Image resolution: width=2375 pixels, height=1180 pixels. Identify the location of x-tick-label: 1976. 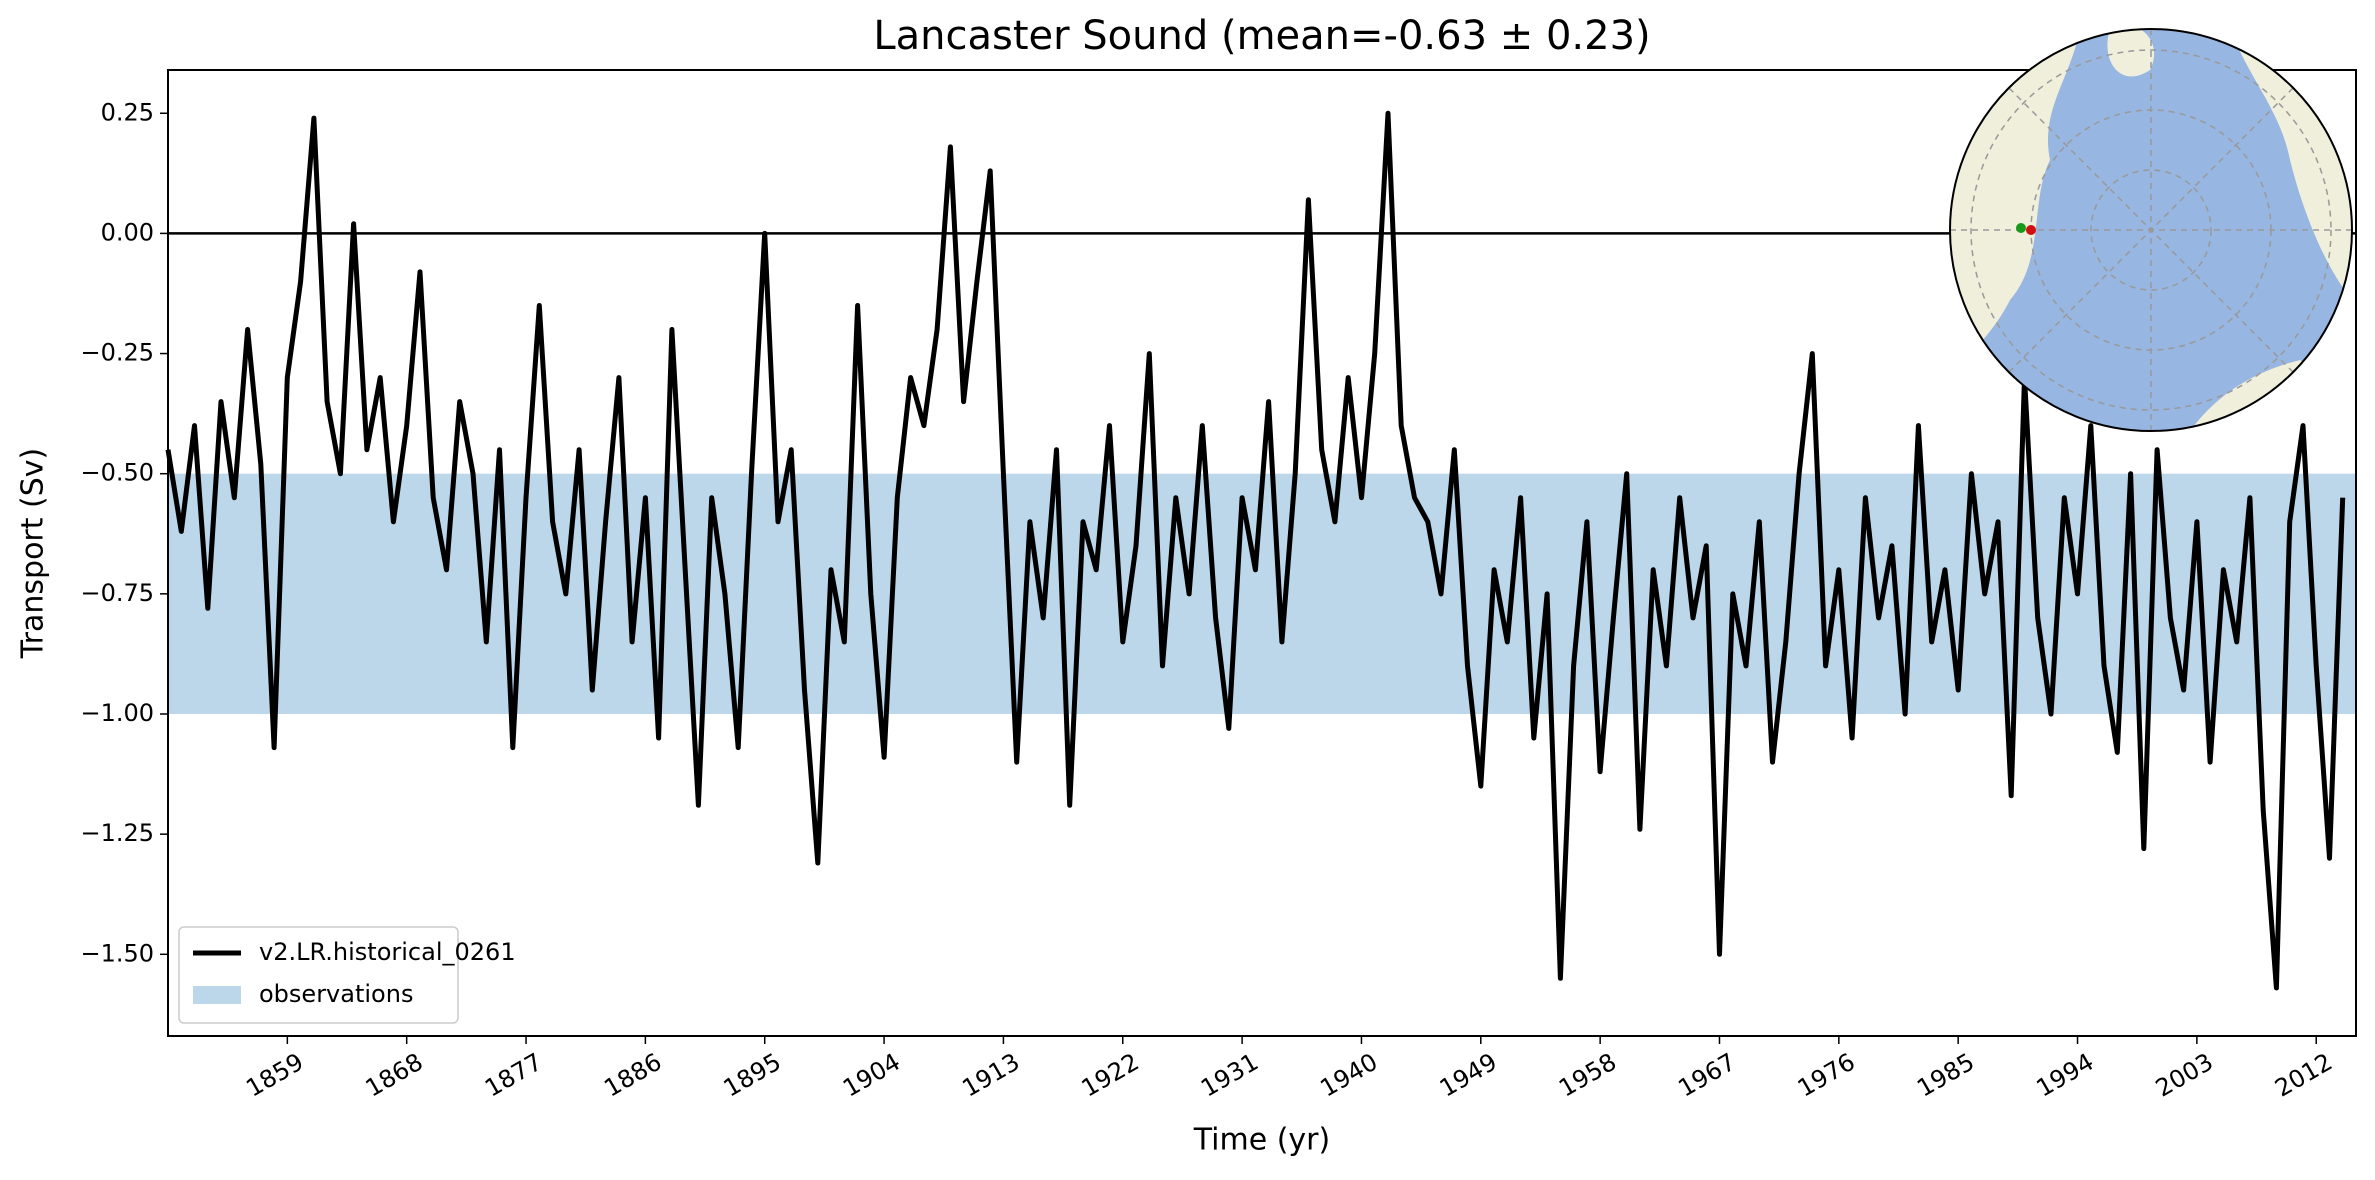
(1826, 1075).